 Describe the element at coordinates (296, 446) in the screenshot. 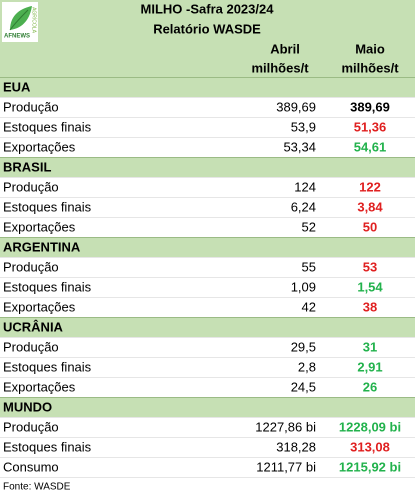

I see `abril-value: 318,28` at that location.